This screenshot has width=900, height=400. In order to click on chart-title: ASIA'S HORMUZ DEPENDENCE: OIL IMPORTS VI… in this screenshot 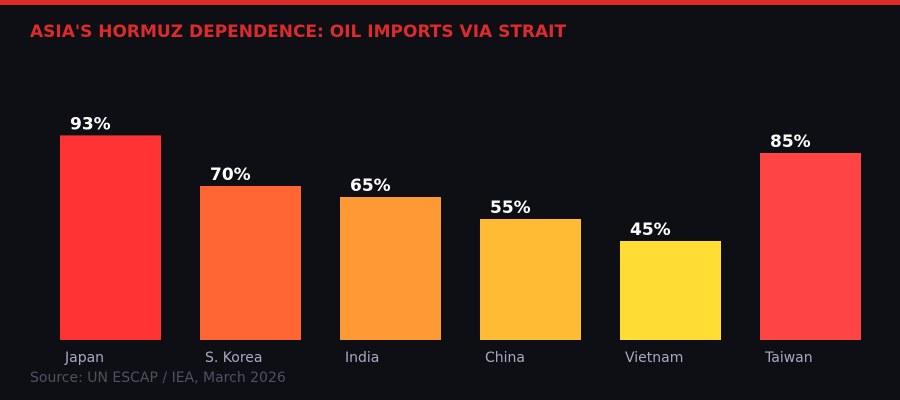, I will do `click(298, 32)`.